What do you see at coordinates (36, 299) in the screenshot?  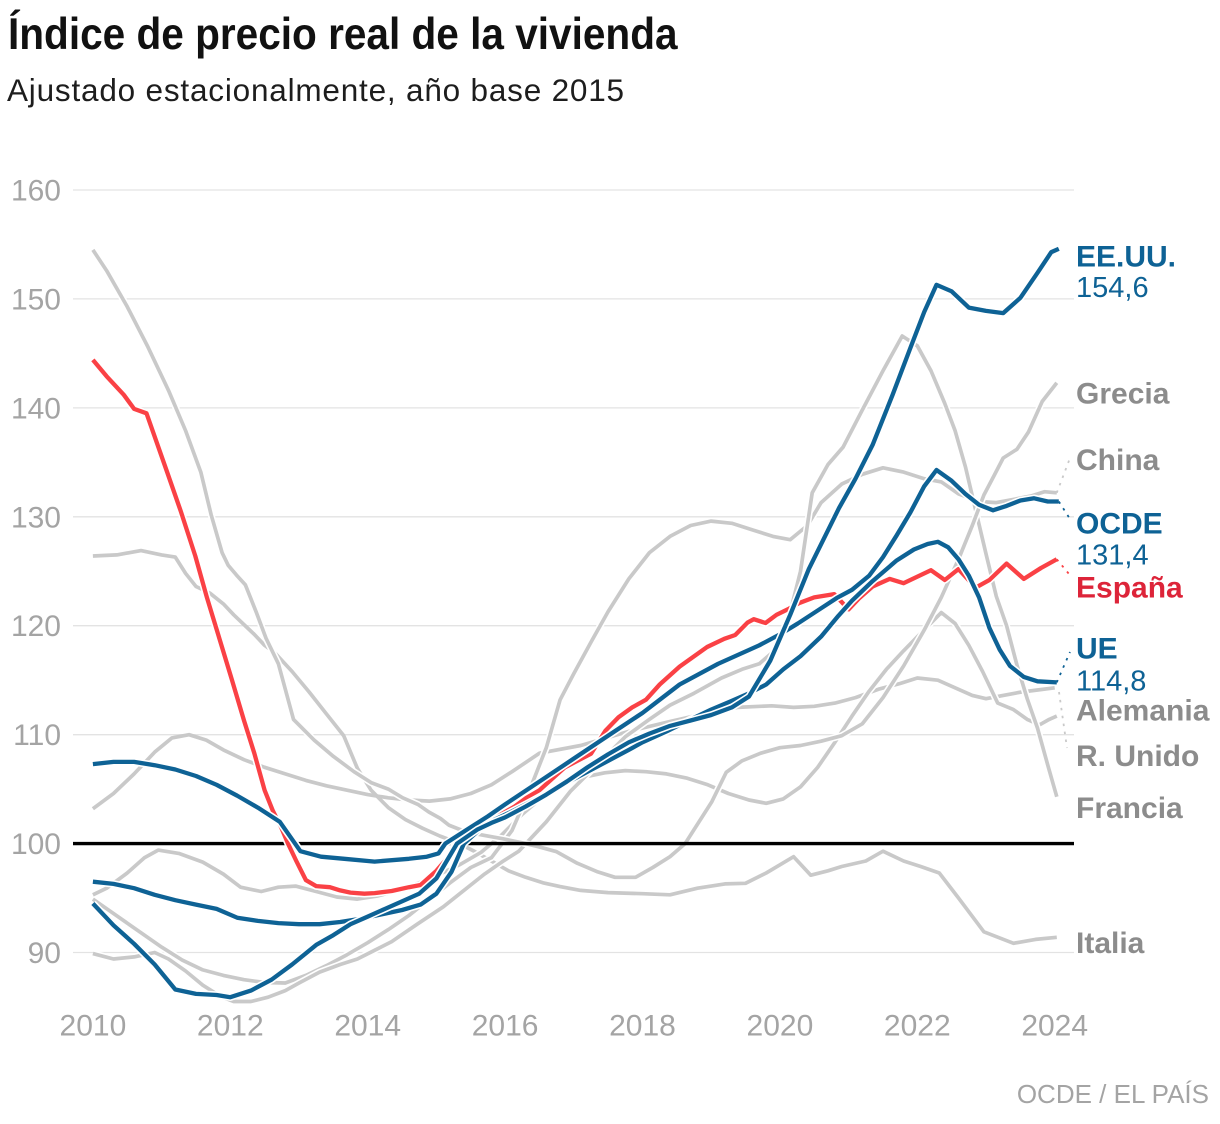 I see `svg-text: 150` at bounding box center [36, 299].